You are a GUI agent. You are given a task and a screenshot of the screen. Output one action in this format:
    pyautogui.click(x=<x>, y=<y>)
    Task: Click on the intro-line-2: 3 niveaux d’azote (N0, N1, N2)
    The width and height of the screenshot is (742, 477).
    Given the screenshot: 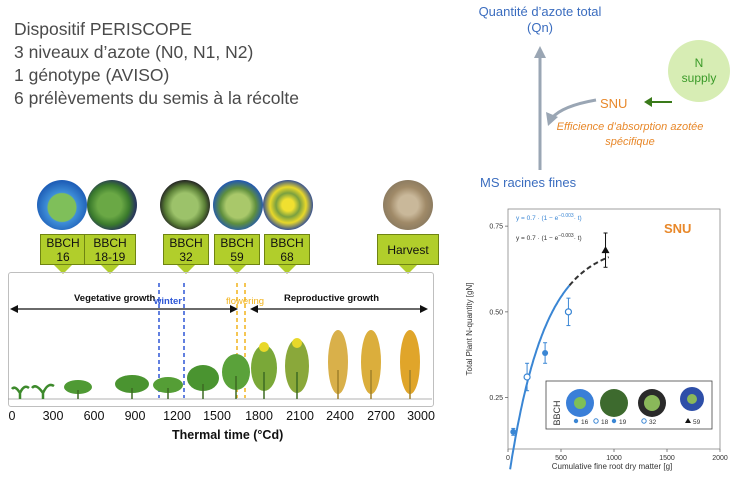 What is the action you would take?
    pyautogui.click(x=134, y=52)
    